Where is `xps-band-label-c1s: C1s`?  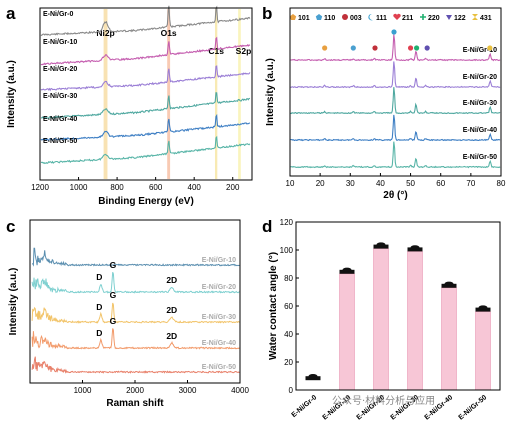 xps-band-label-c1s: C1s is located at coordinates (216, 51).